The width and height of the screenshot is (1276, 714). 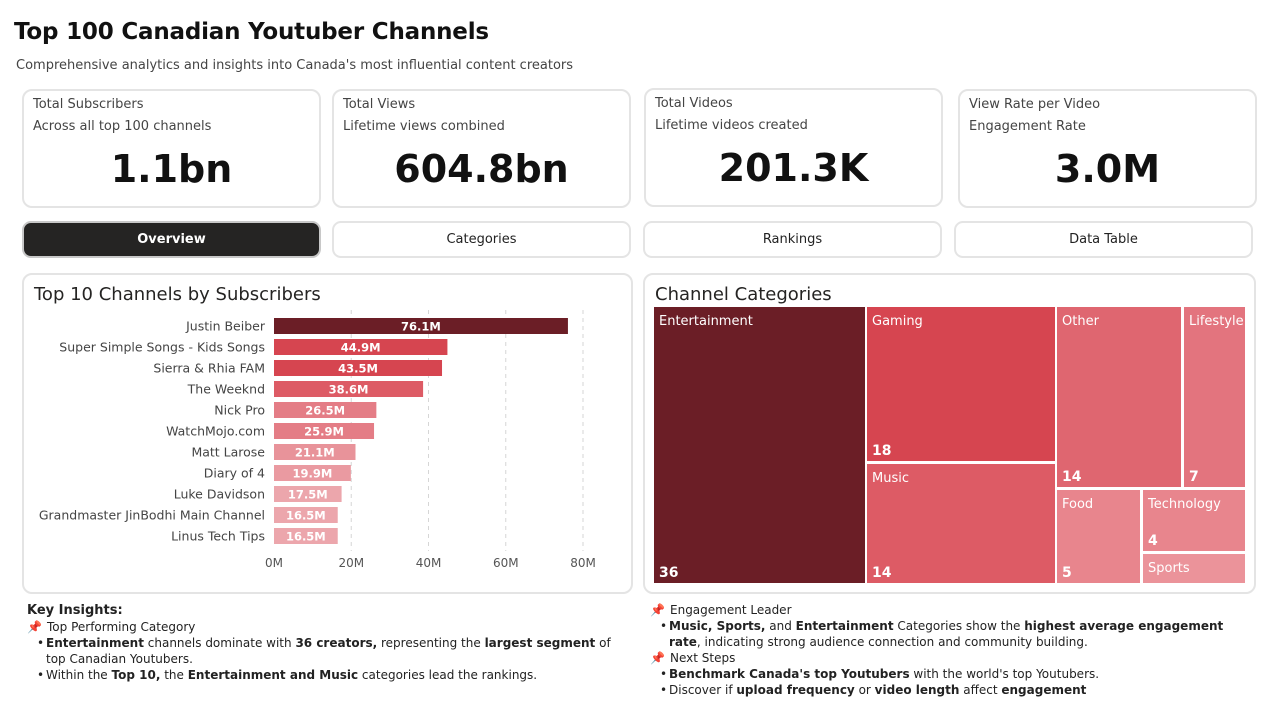 What do you see at coordinates (322, 627) in the screenshot?
I see `insight-section-header: 📌 Top Performing Category` at bounding box center [322, 627].